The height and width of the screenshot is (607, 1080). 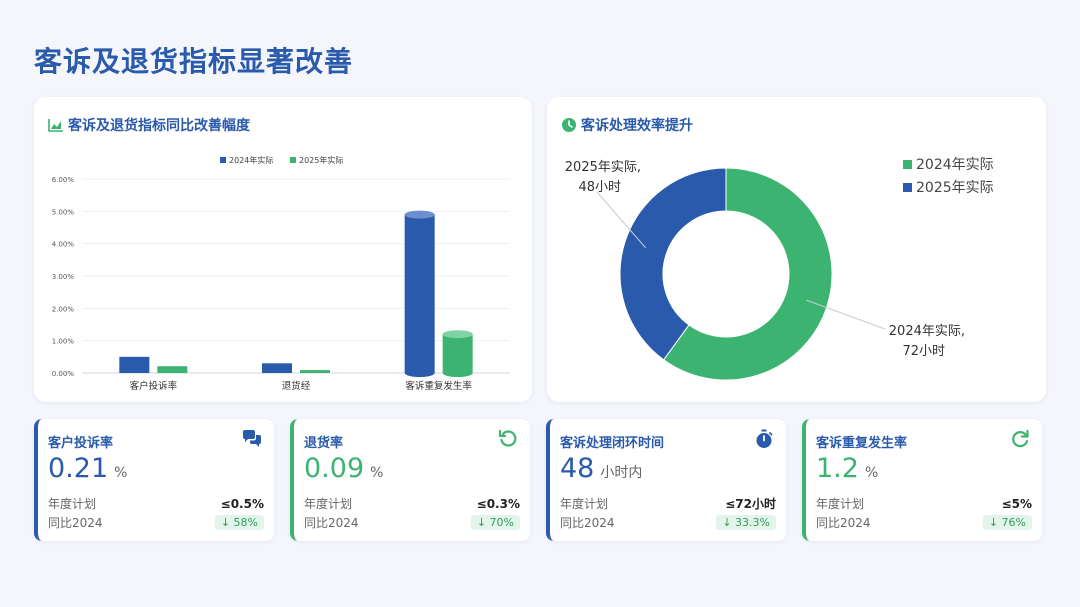 I want to click on kpi-value: 0.09, so click(x=334, y=468).